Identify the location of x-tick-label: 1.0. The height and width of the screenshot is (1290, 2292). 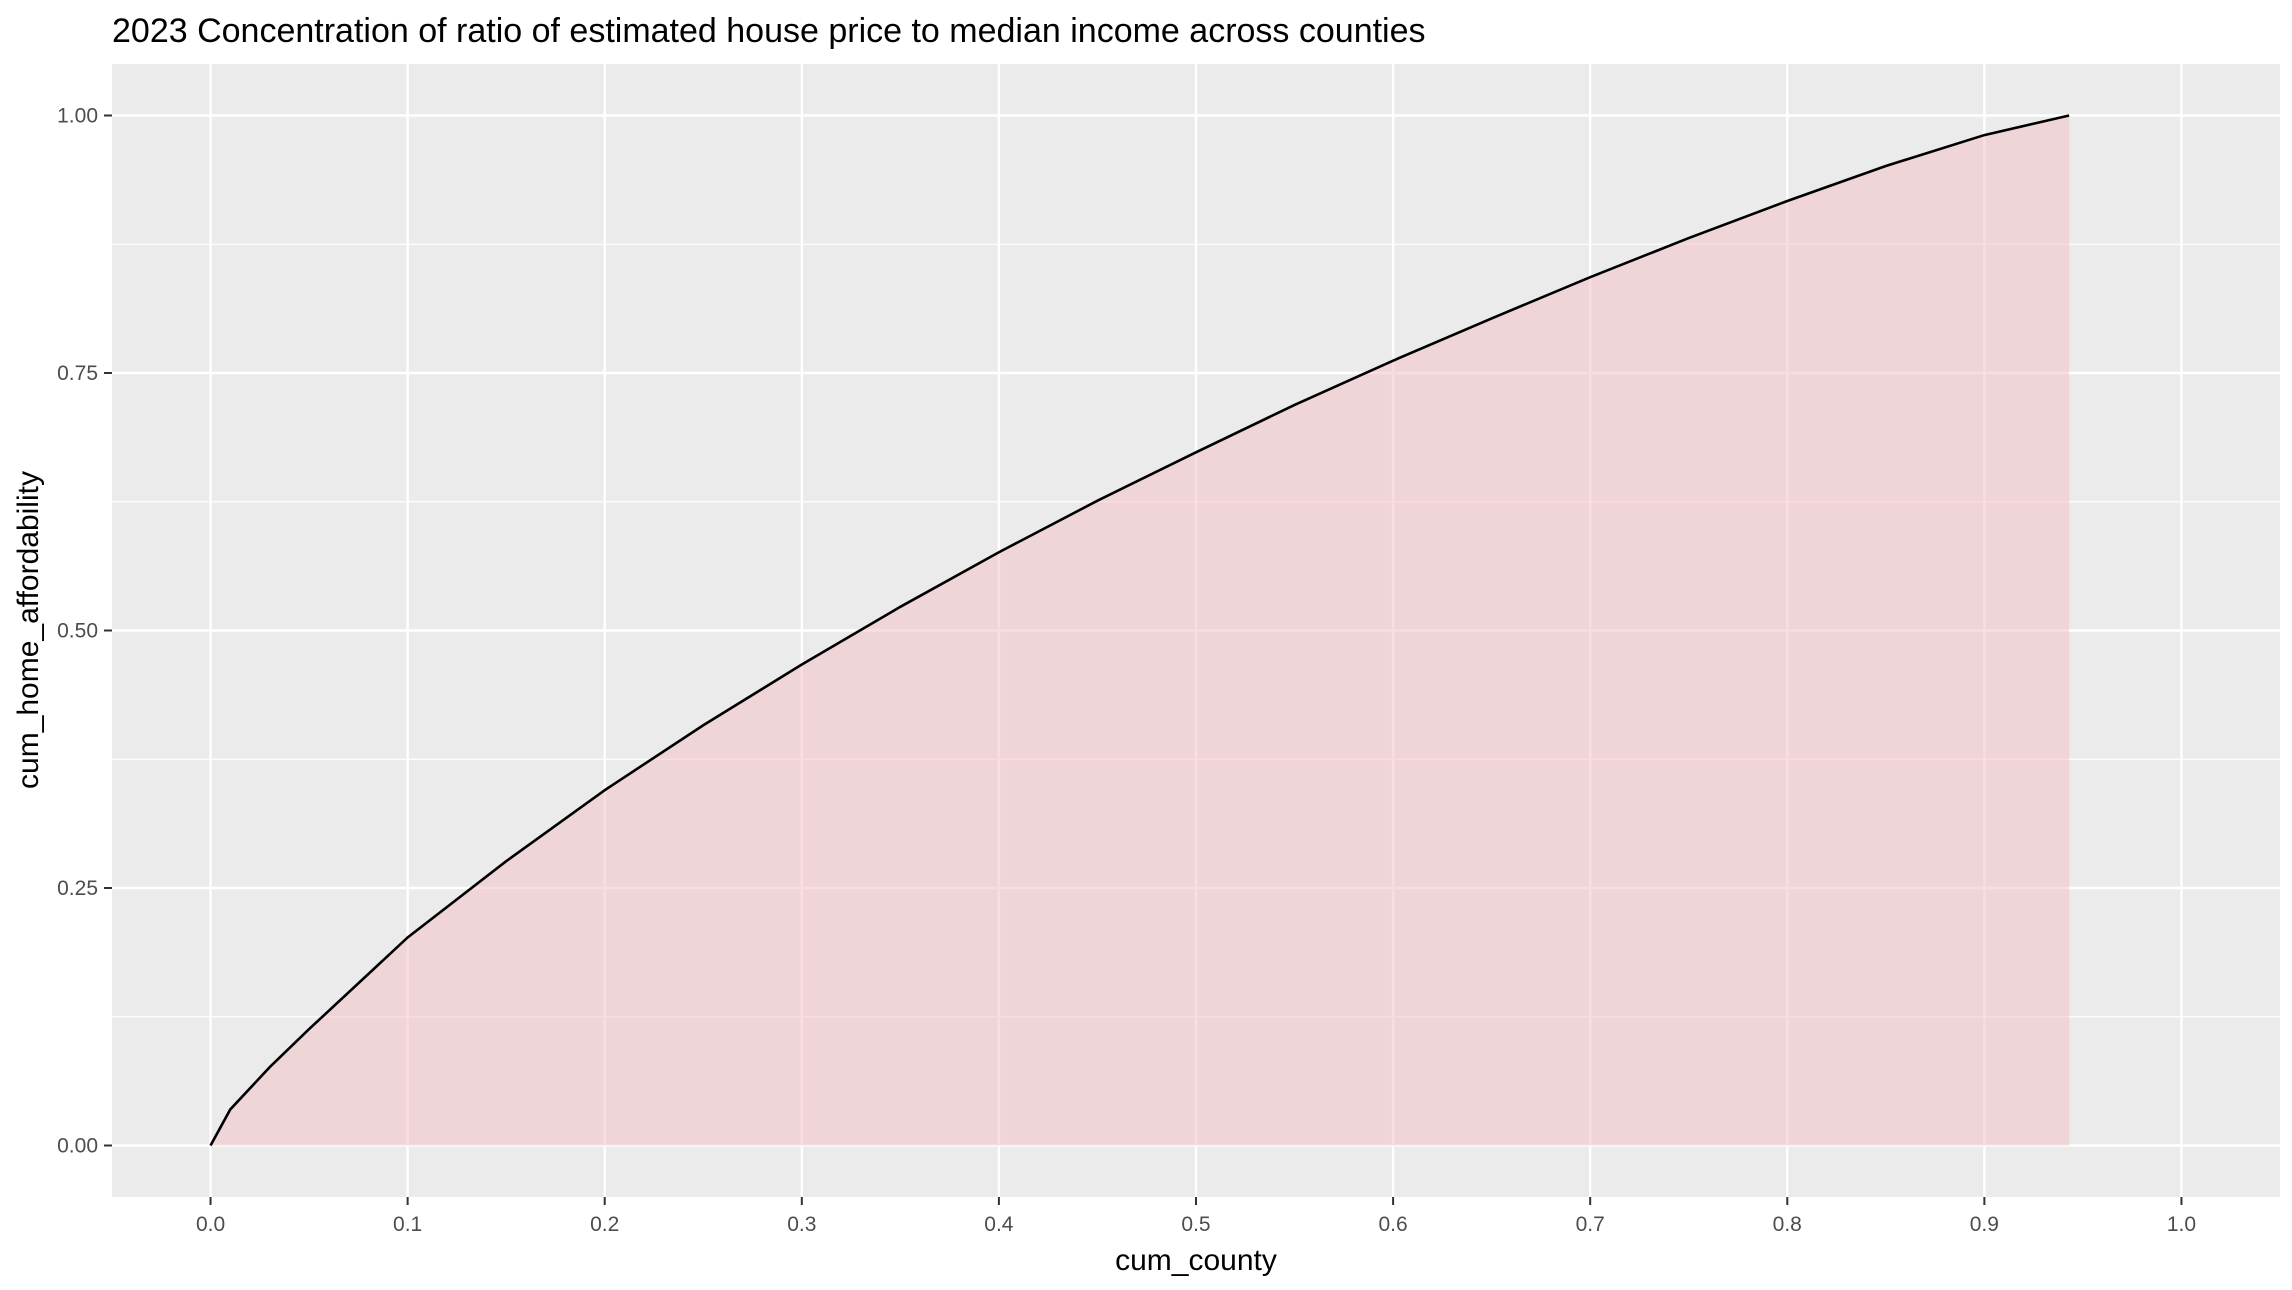
(2181, 1224).